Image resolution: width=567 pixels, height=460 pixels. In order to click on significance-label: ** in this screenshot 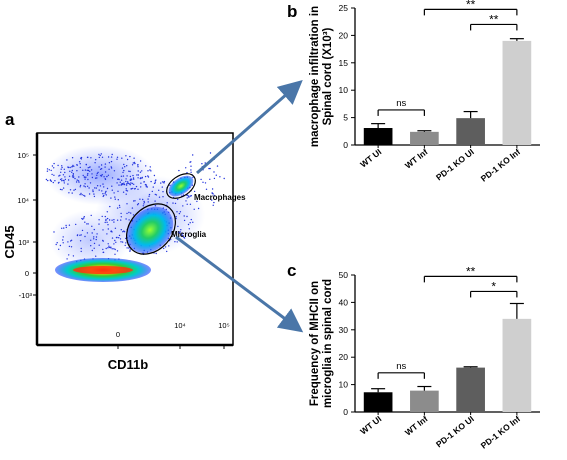, I will do `click(494, 19)`.